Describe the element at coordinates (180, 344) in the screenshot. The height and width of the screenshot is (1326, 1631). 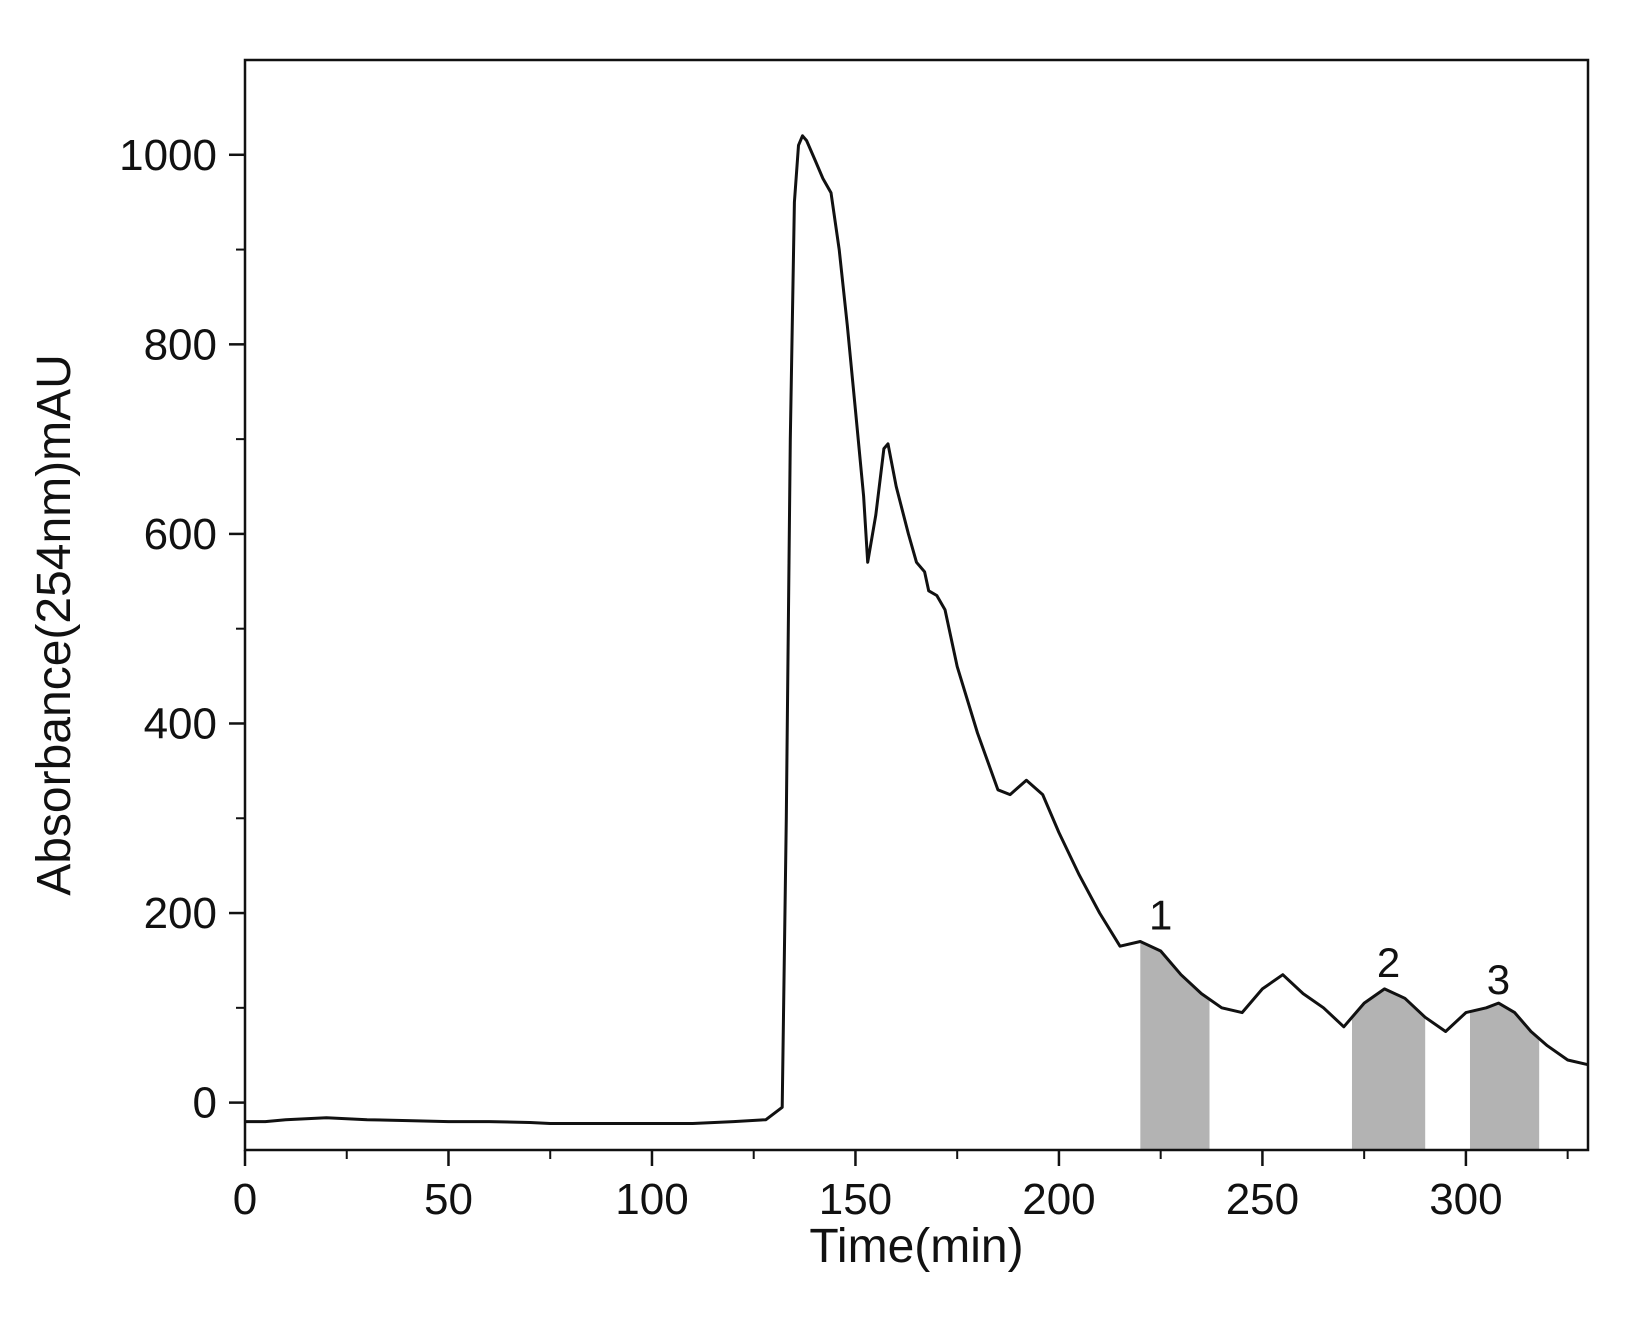
I see `y-tick-label: 800` at that location.